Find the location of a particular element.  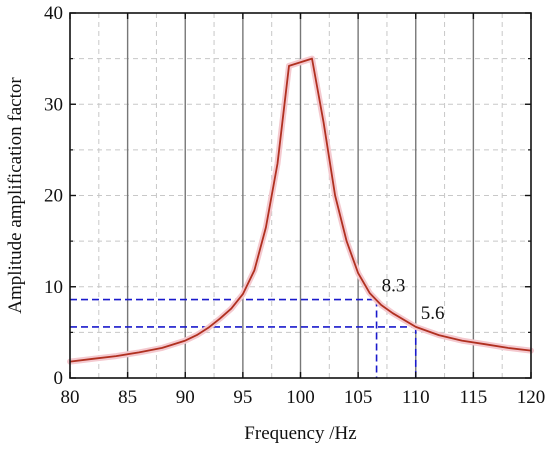

x-axis-label: Frequency /Hz is located at coordinates (300, 433).